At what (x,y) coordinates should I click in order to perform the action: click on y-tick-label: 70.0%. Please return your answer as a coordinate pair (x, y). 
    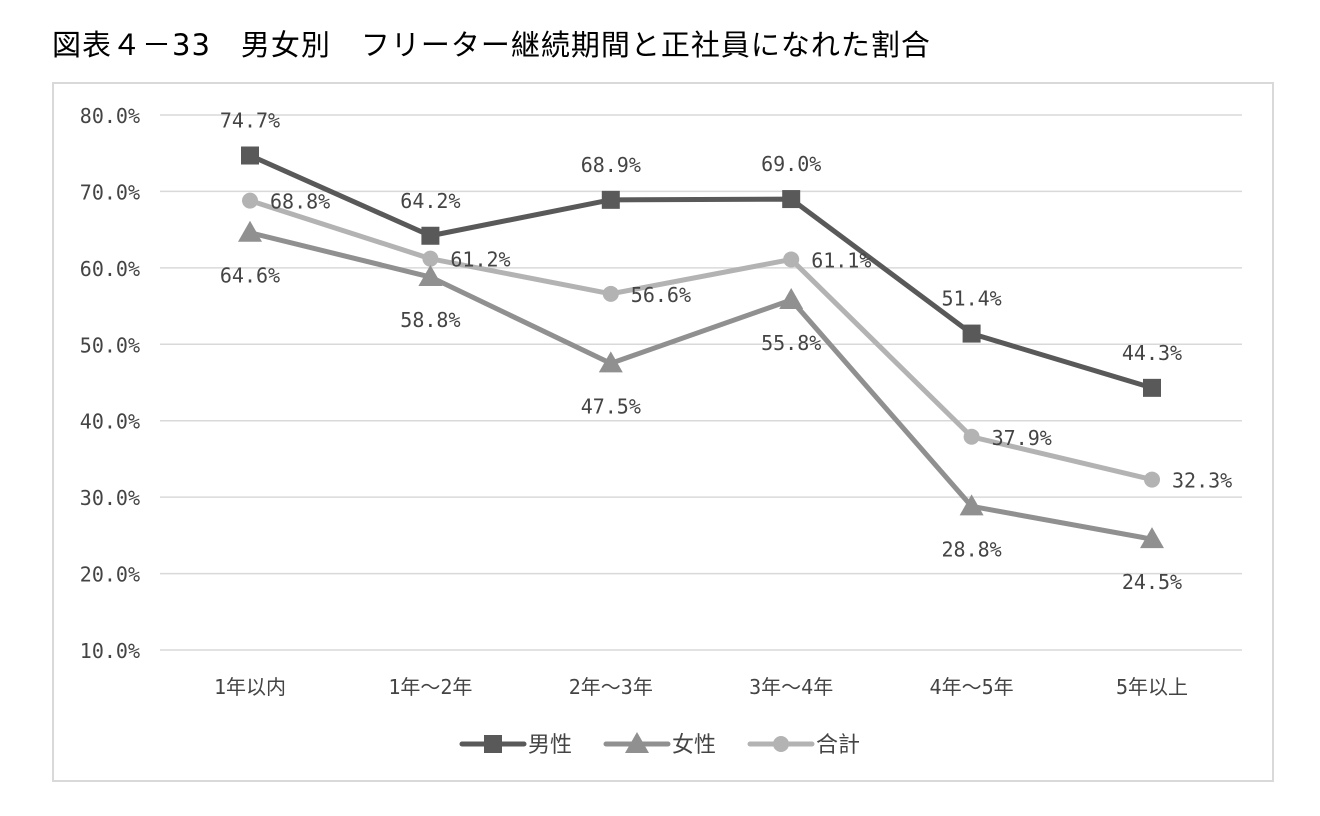
    Looking at the image, I should click on (110, 192).